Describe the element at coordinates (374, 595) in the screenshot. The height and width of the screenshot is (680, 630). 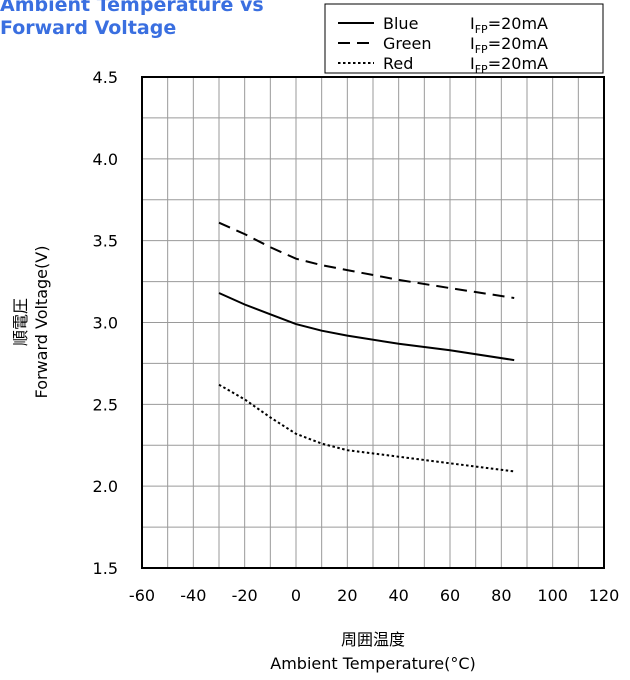
I see `x-tick-labels: -60 -40 -20 0 20 40 60 80 100 120` at that location.